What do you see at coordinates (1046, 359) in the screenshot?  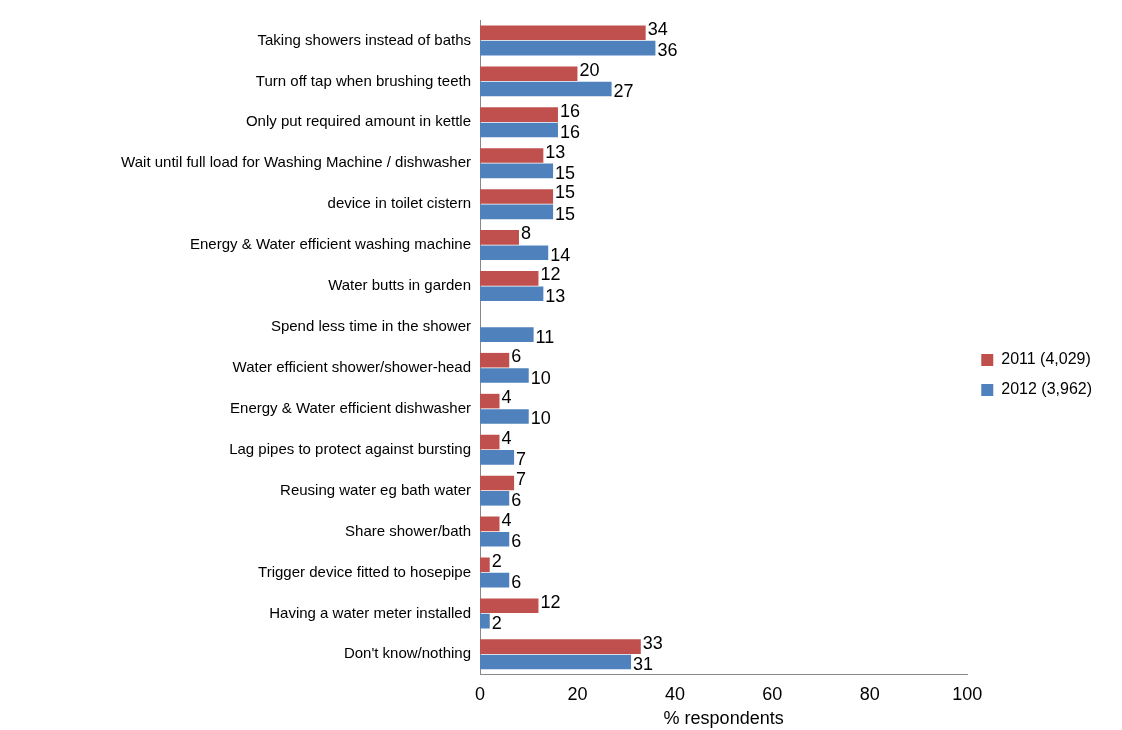 I see `legend-label: 2011 (4,029)` at bounding box center [1046, 359].